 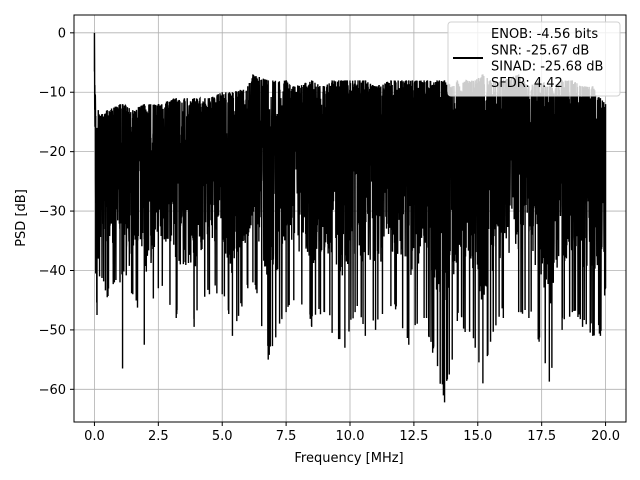 I want to click on y-tick-label: −20, so click(x=52, y=152).